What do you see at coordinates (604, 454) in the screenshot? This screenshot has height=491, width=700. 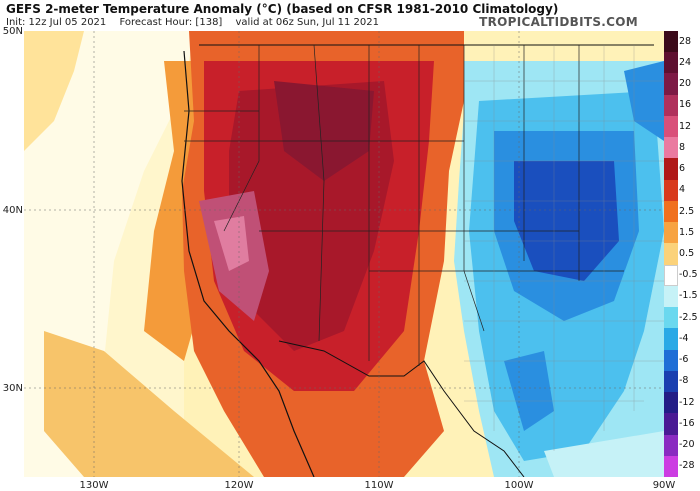 I see `gulf-region` at bounding box center [604, 454].